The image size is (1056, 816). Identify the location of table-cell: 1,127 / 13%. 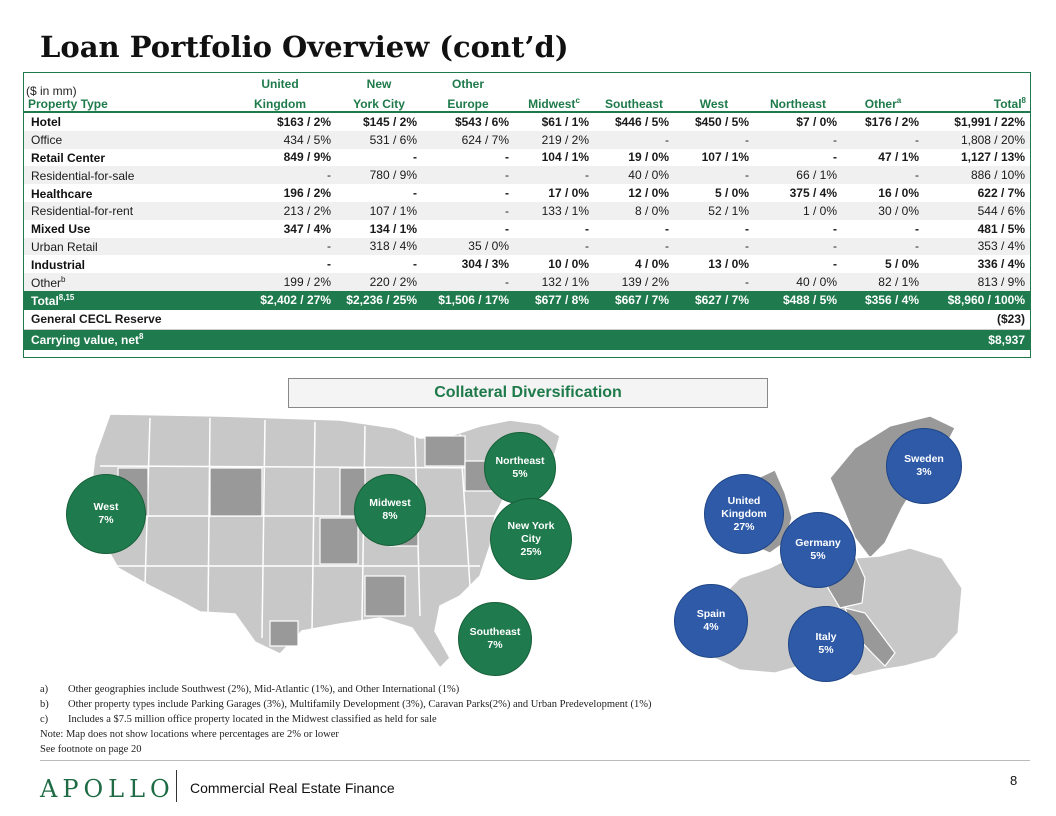
(992, 157).